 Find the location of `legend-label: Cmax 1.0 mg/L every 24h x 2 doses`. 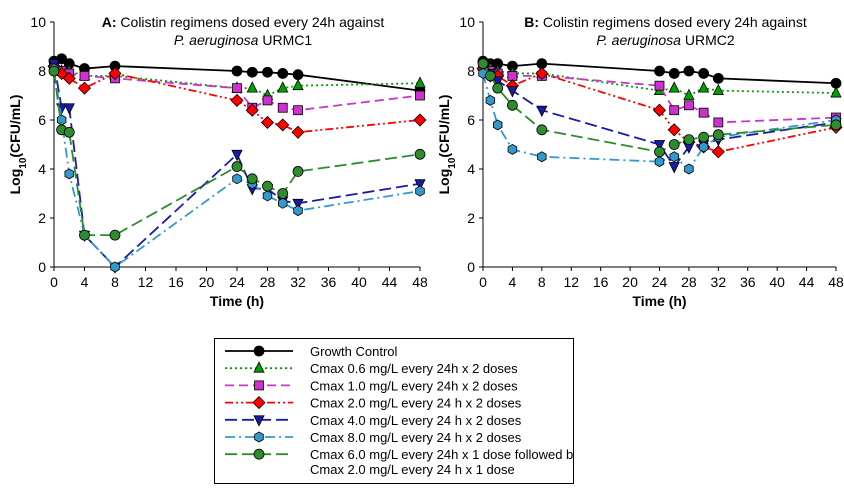

legend-label: Cmax 1.0 mg/L every 24h x 2 doses is located at coordinates (414, 385).